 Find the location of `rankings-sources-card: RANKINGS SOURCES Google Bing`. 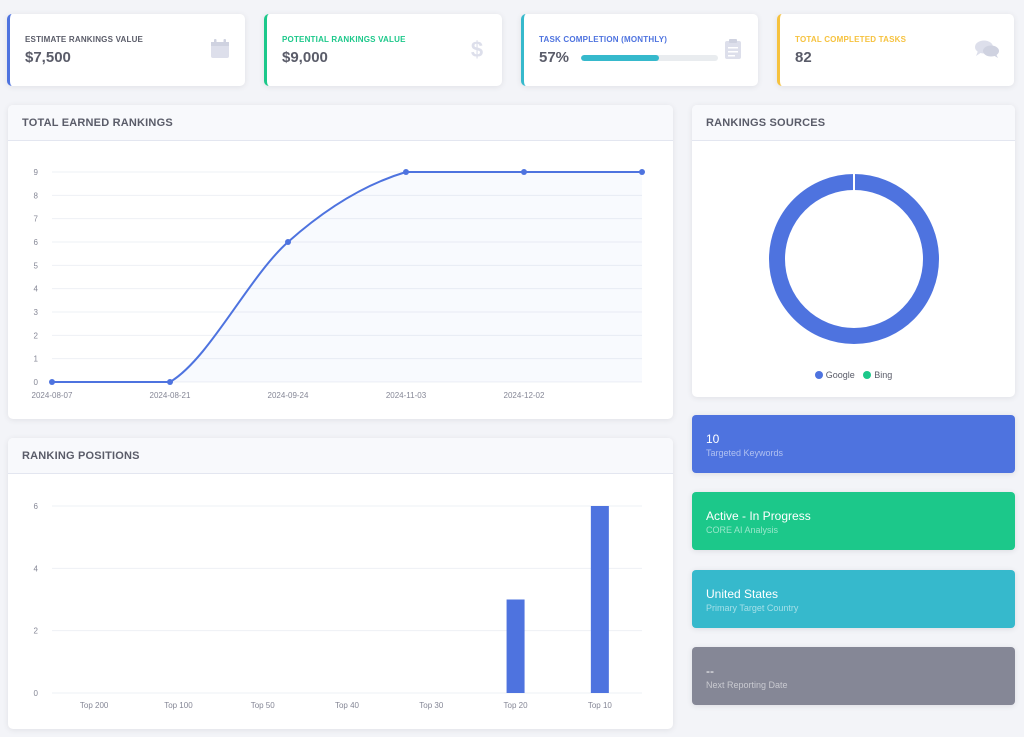

rankings-sources-card: RANKINGS SOURCES Google Bing is located at coordinates (853, 251).